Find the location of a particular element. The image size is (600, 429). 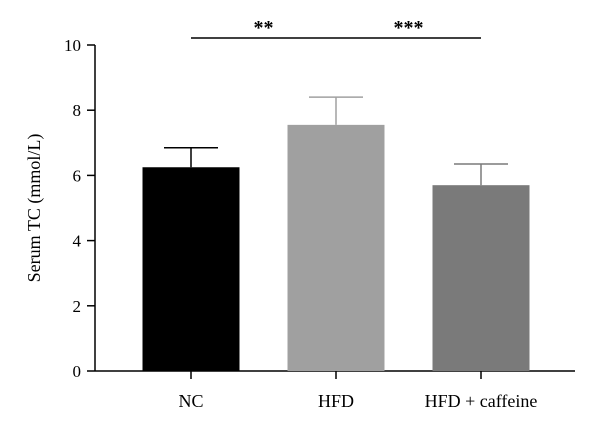

y-tick-label: 10 is located at coordinates (72, 45).